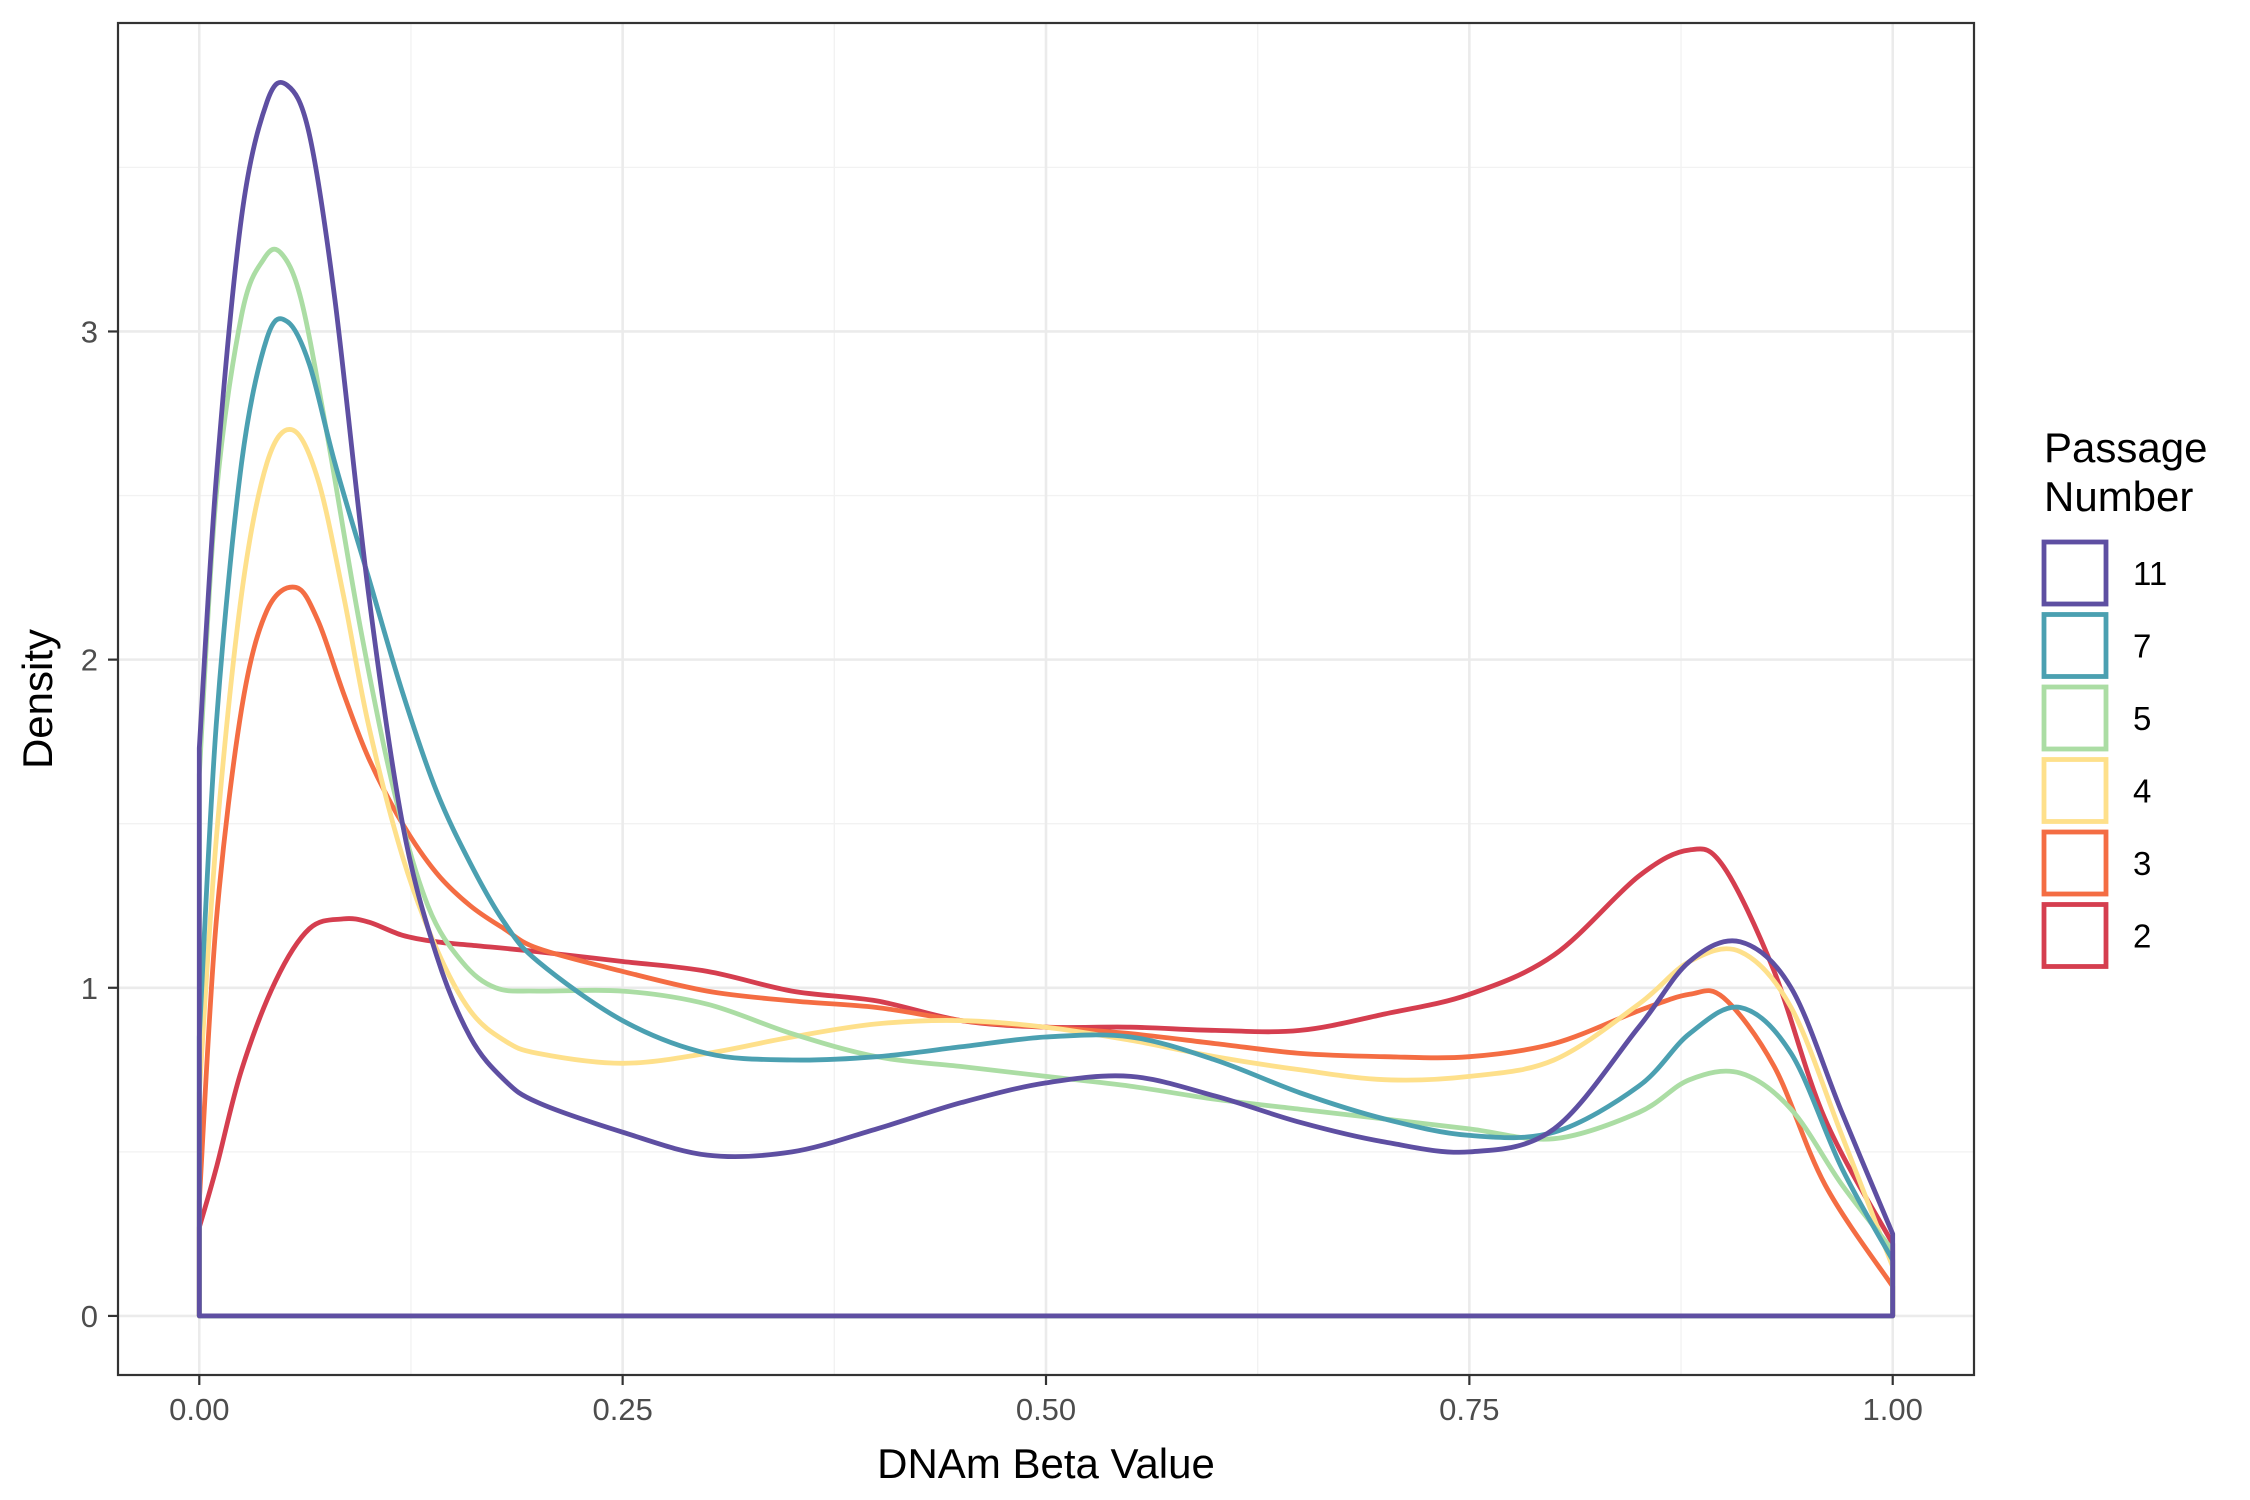 This screenshot has width=2250, height=1500. Describe the element at coordinates (1046, 1463) in the screenshot. I see `x-axis-title: DNAm Beta Value` at that location.